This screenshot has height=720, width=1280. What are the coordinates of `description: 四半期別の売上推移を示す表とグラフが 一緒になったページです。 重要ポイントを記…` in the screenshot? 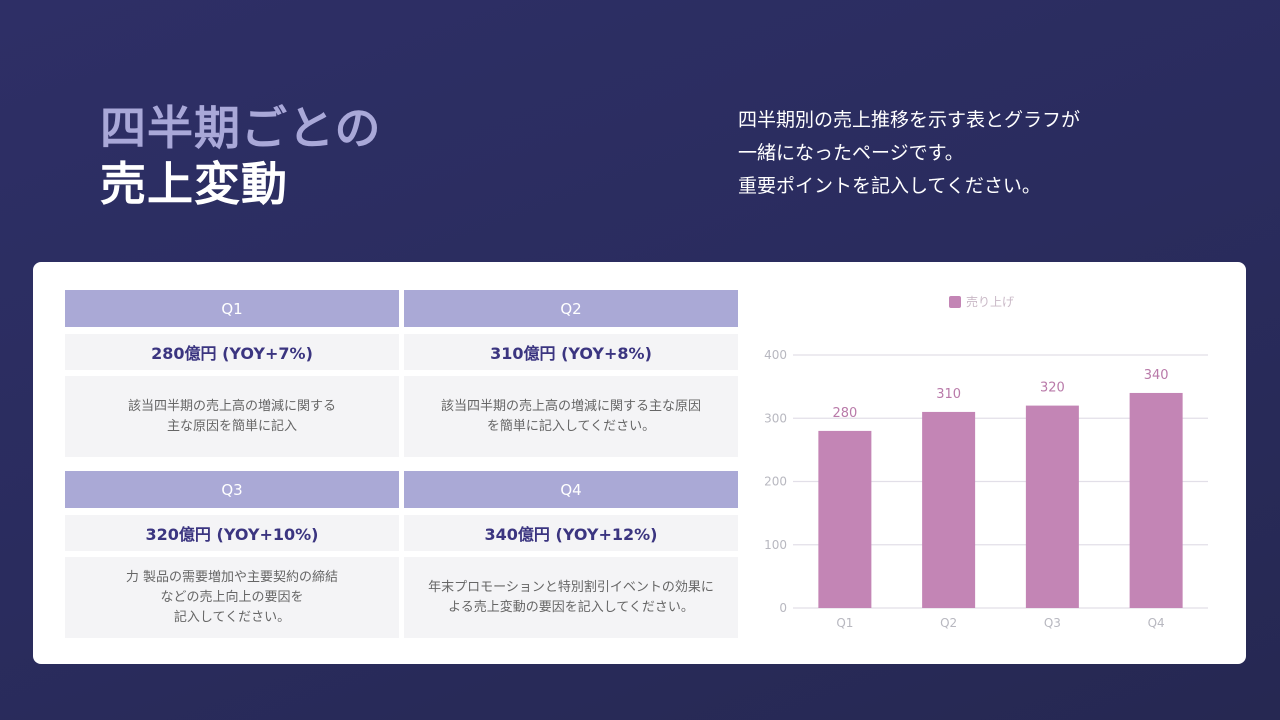 It's located at (909, 153).